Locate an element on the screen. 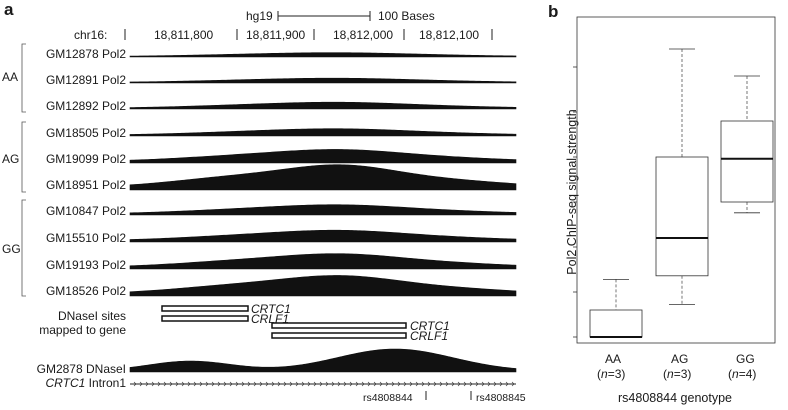 The image size is (788, 410). b-n-label: (n=4) is located at coordinates (742, 374).